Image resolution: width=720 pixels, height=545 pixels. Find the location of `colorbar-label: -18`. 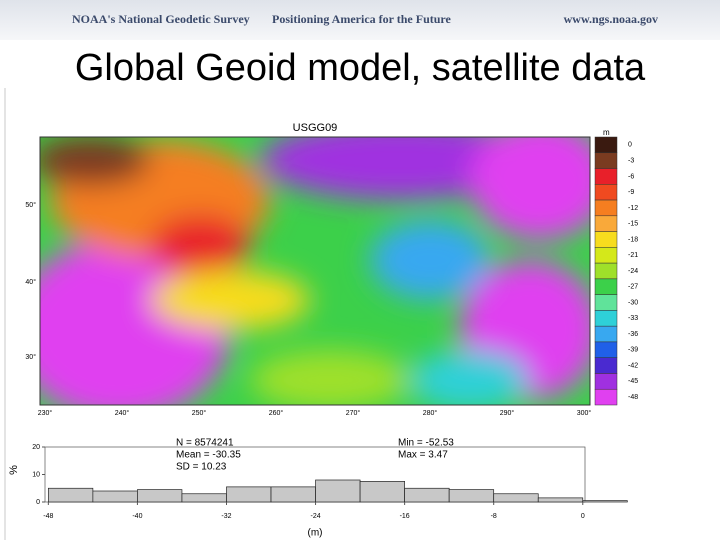

colorbar-label: -18 is located at coordinates (633, 239).